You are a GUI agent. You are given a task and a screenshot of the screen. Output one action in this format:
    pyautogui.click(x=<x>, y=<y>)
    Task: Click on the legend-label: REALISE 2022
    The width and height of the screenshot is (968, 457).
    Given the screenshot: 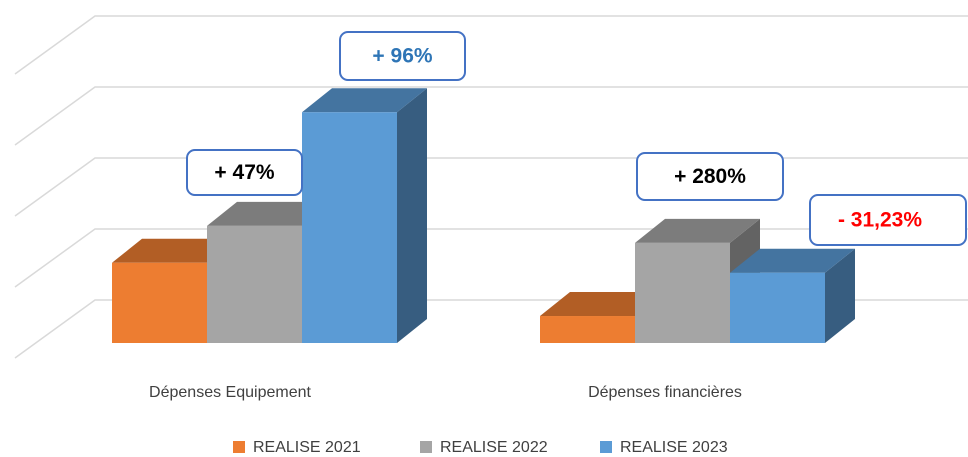 What is the action you would take?
    pyautogui.click(x=494, y=447)
    